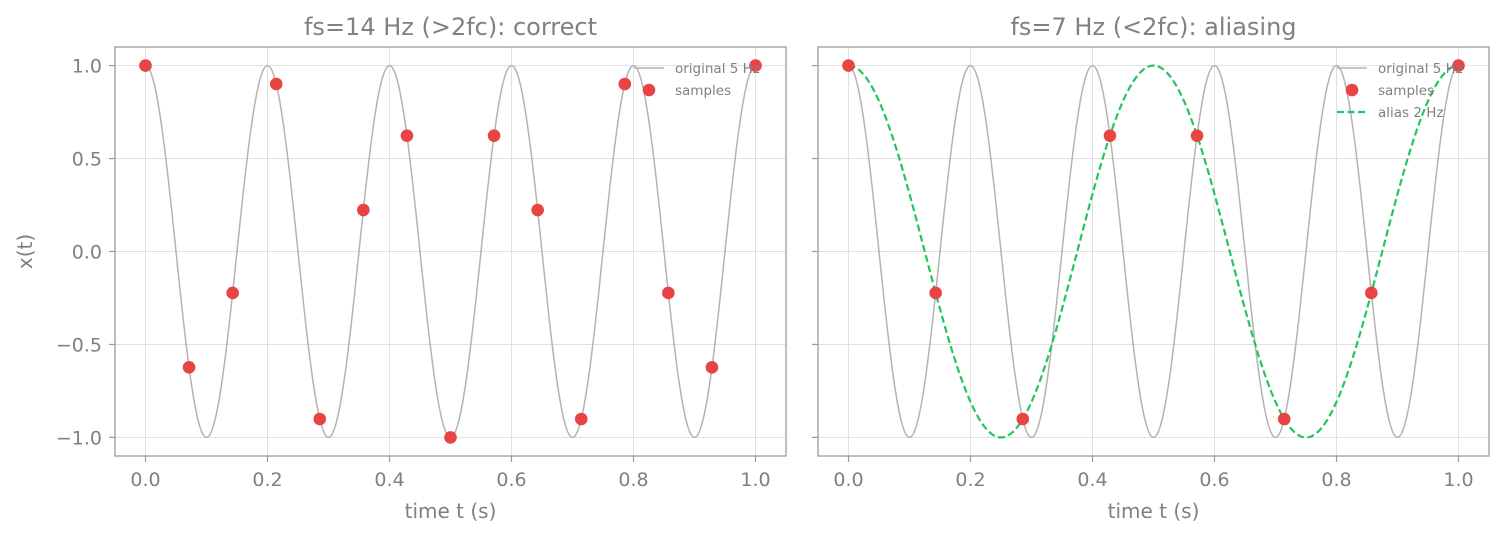  Describe the element at coordinates (649, 90) in the screenshot. I see `left-legend-dot-swatch` at that location.